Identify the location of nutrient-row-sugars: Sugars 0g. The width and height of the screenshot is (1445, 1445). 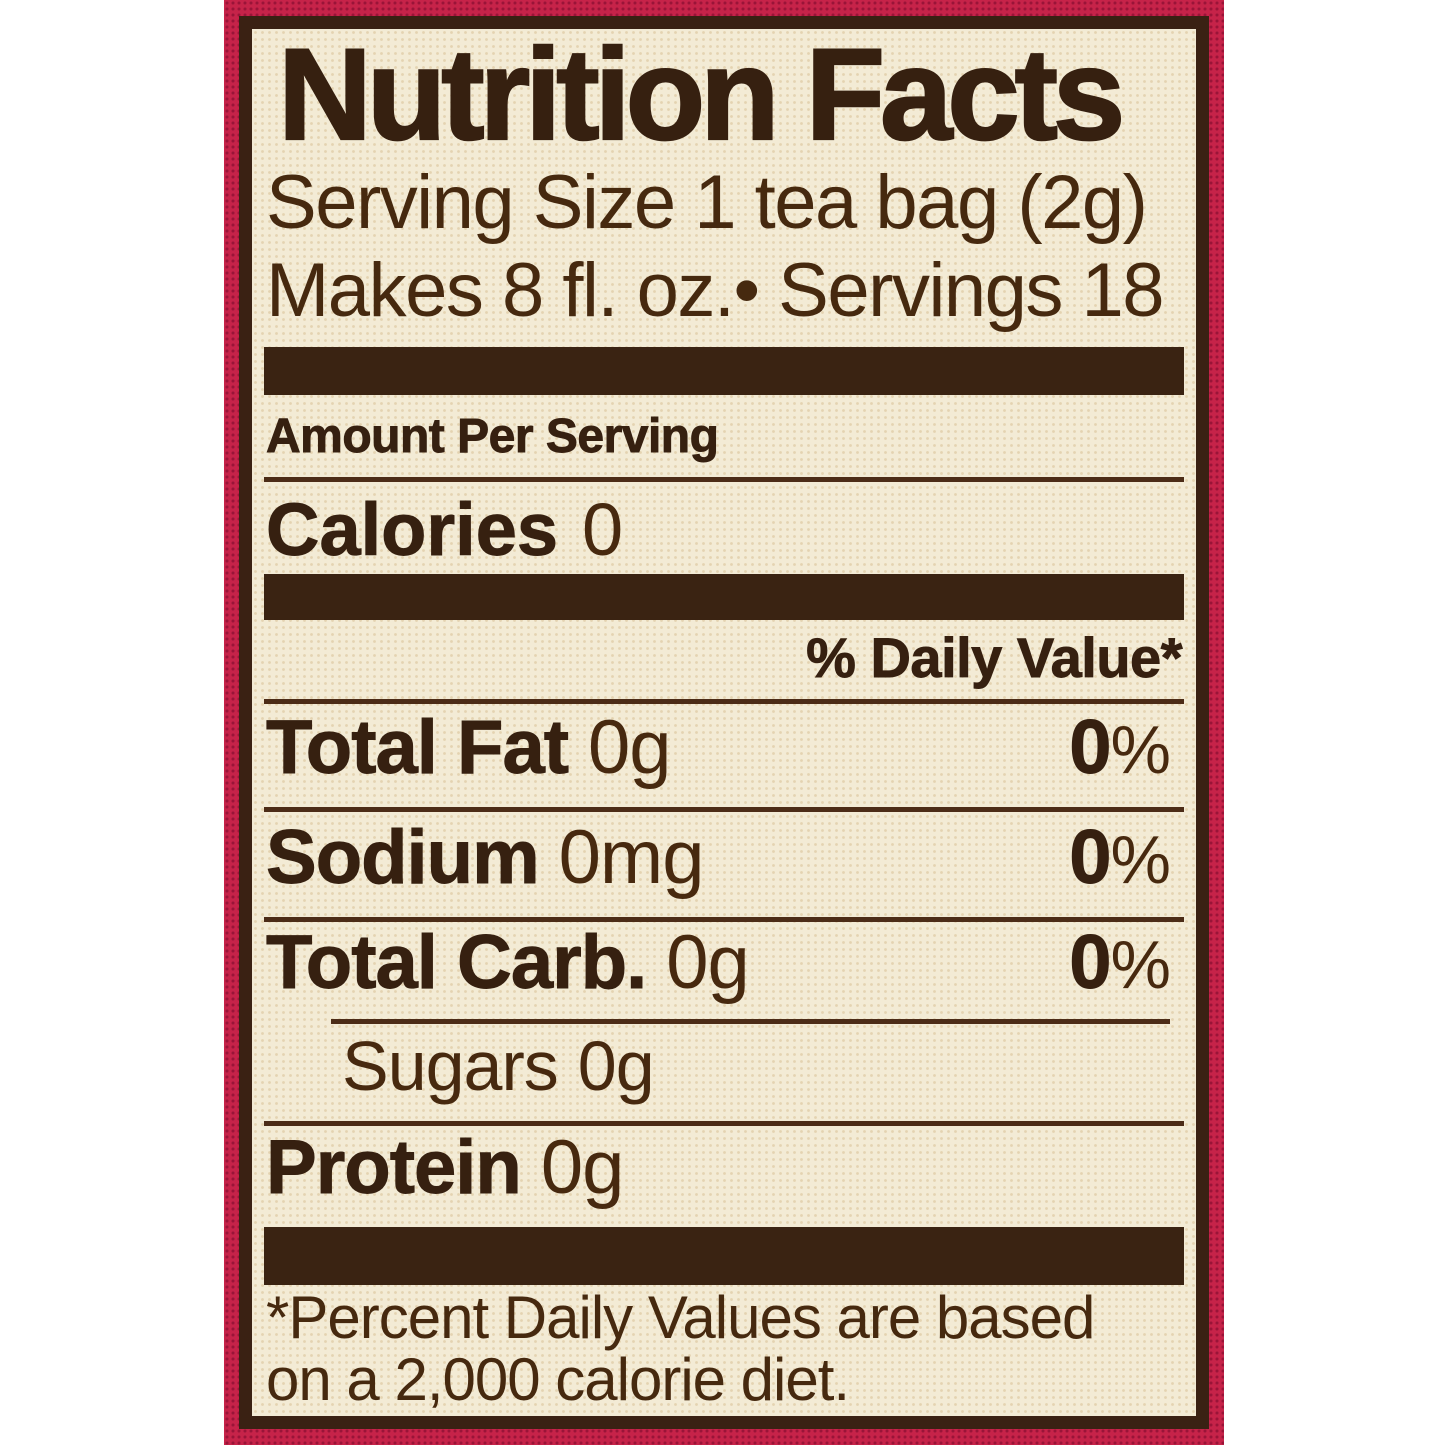
(498, 1066).